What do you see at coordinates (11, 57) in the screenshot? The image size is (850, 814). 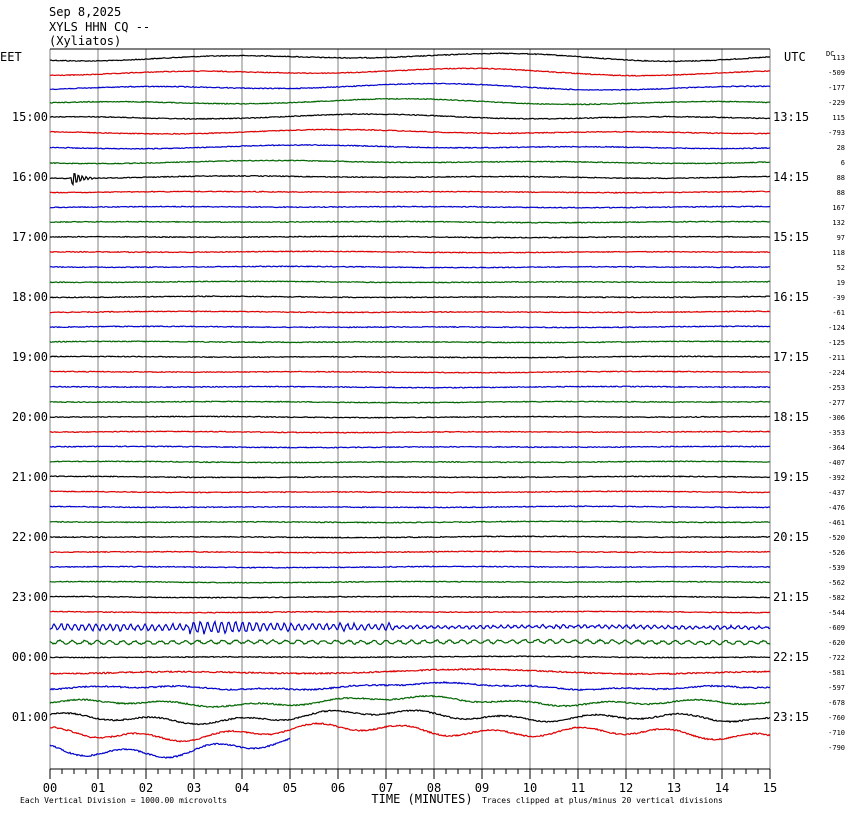 I see `left-timezone-label: EET` at bounding box center [11, 57].